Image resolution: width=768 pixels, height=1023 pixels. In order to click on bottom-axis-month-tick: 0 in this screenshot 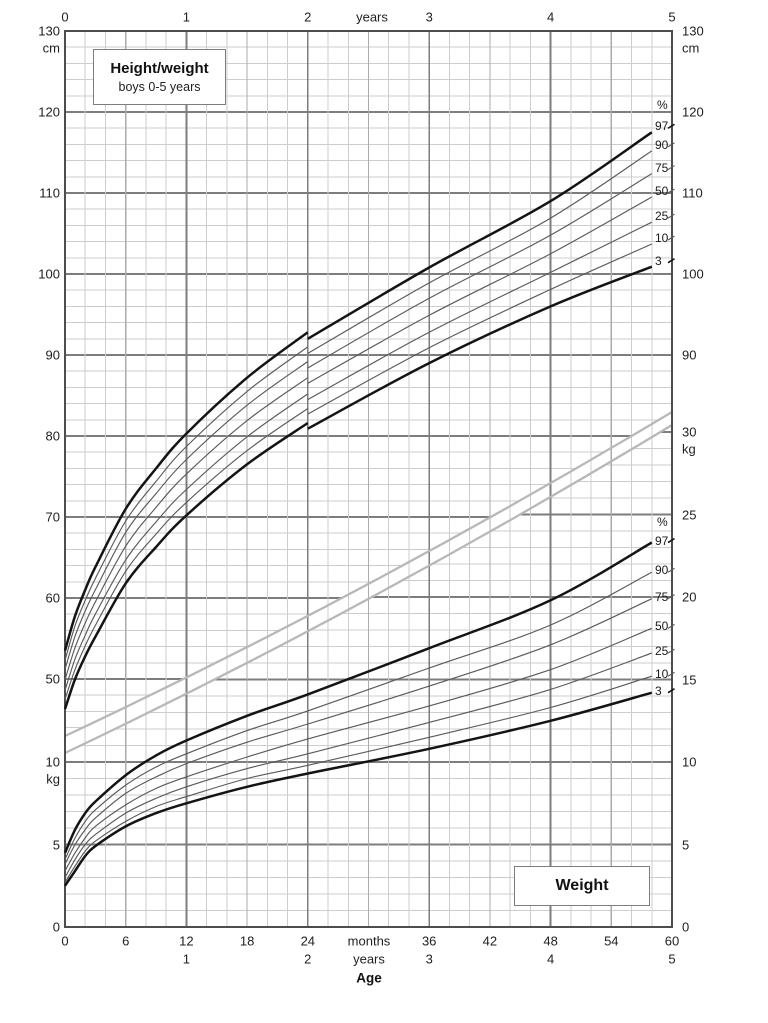, I will do `click(65, 941)`.